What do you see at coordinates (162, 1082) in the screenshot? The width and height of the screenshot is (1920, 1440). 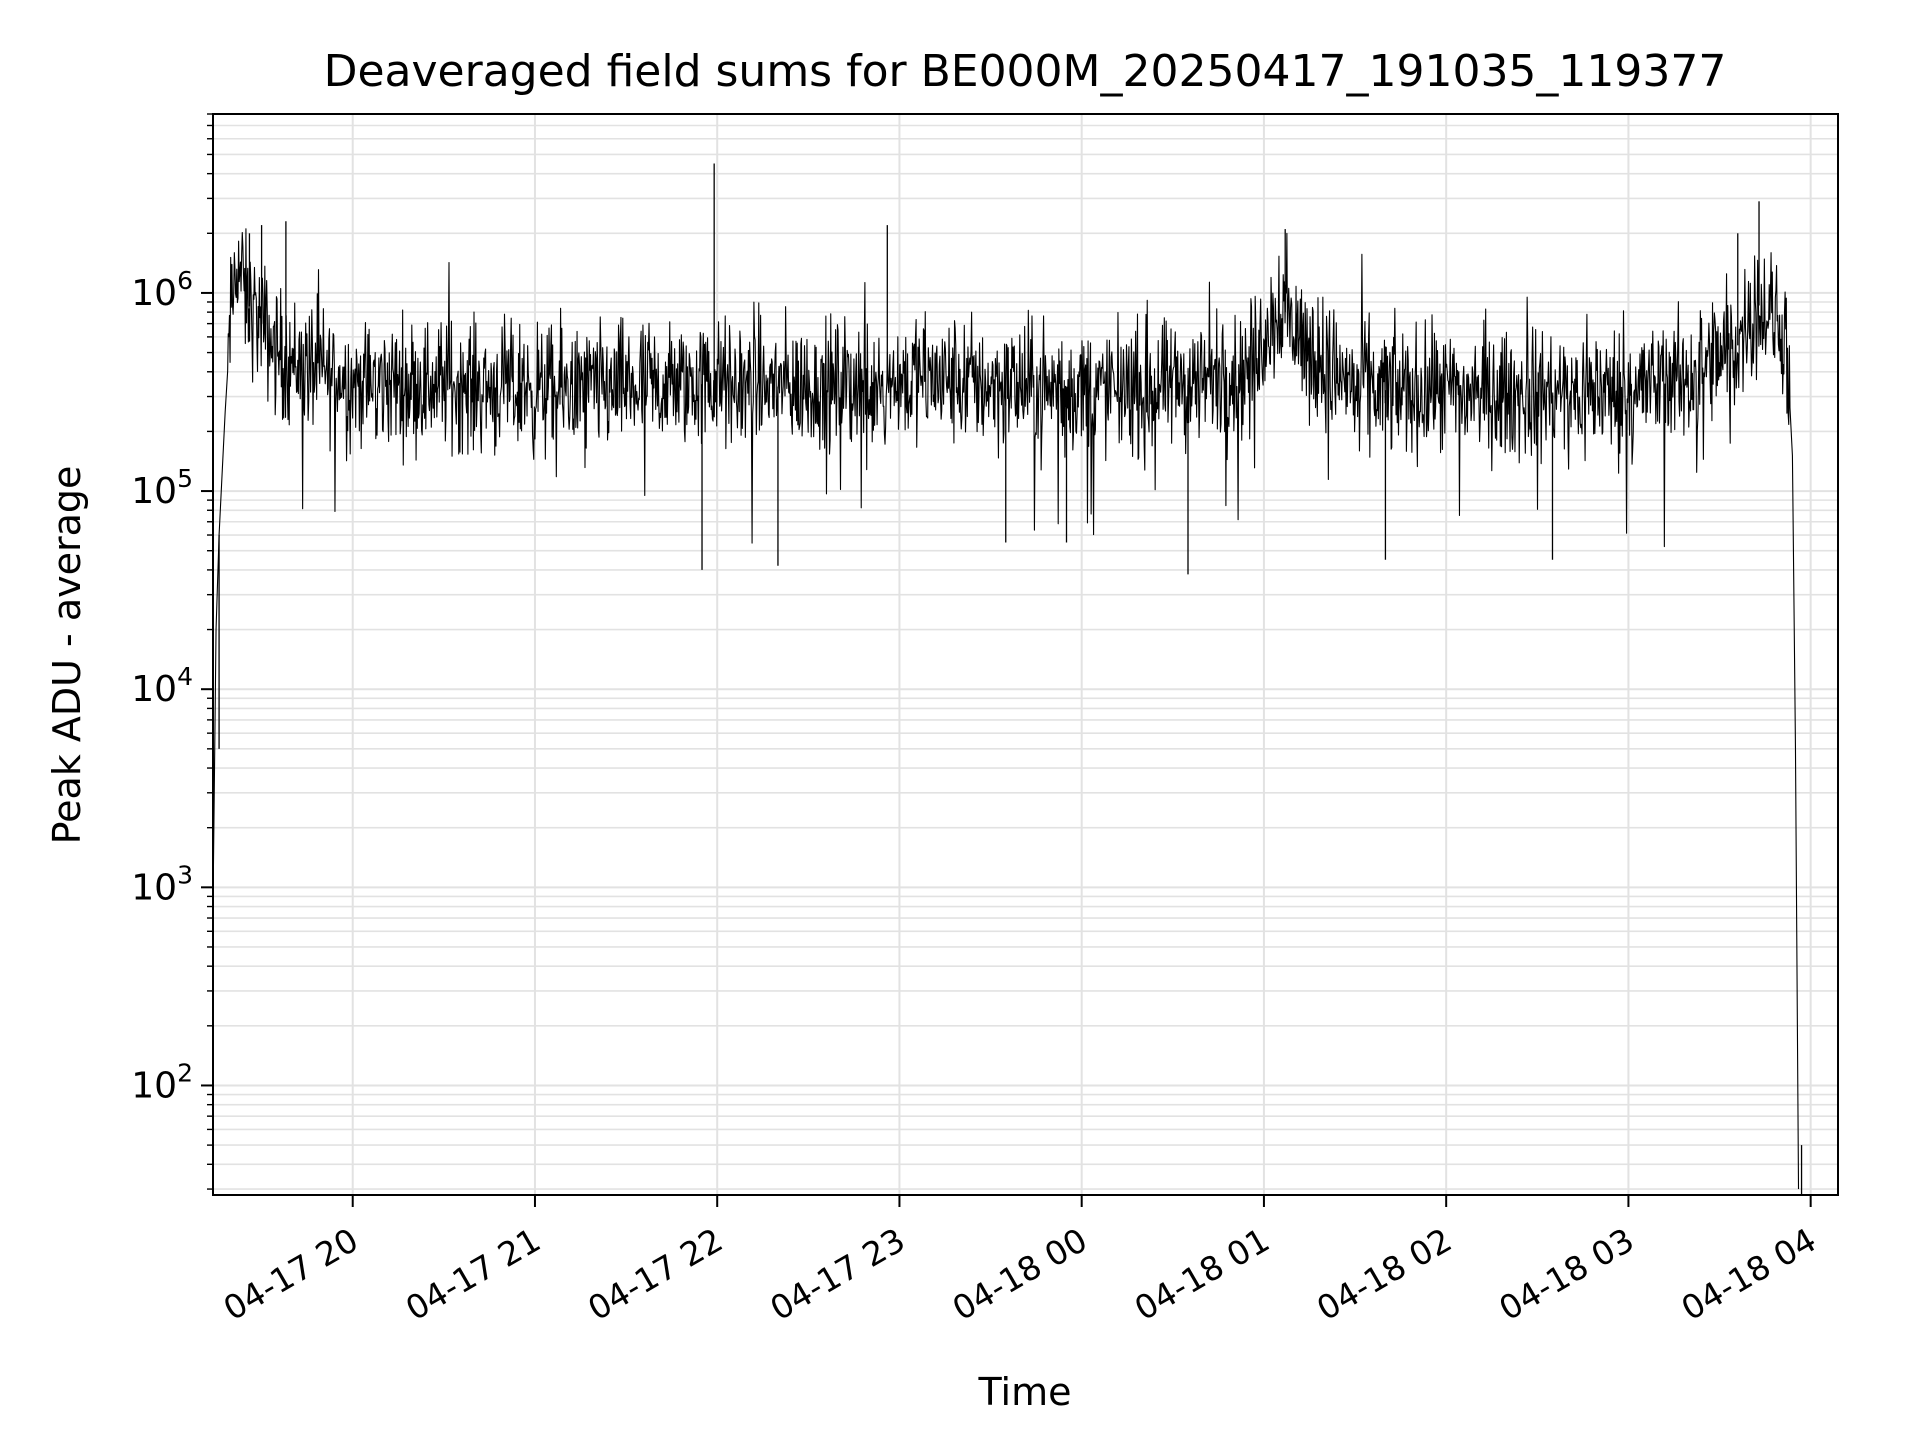 I see `y-tick-label: 10²` at bounding box center [162, 1082].